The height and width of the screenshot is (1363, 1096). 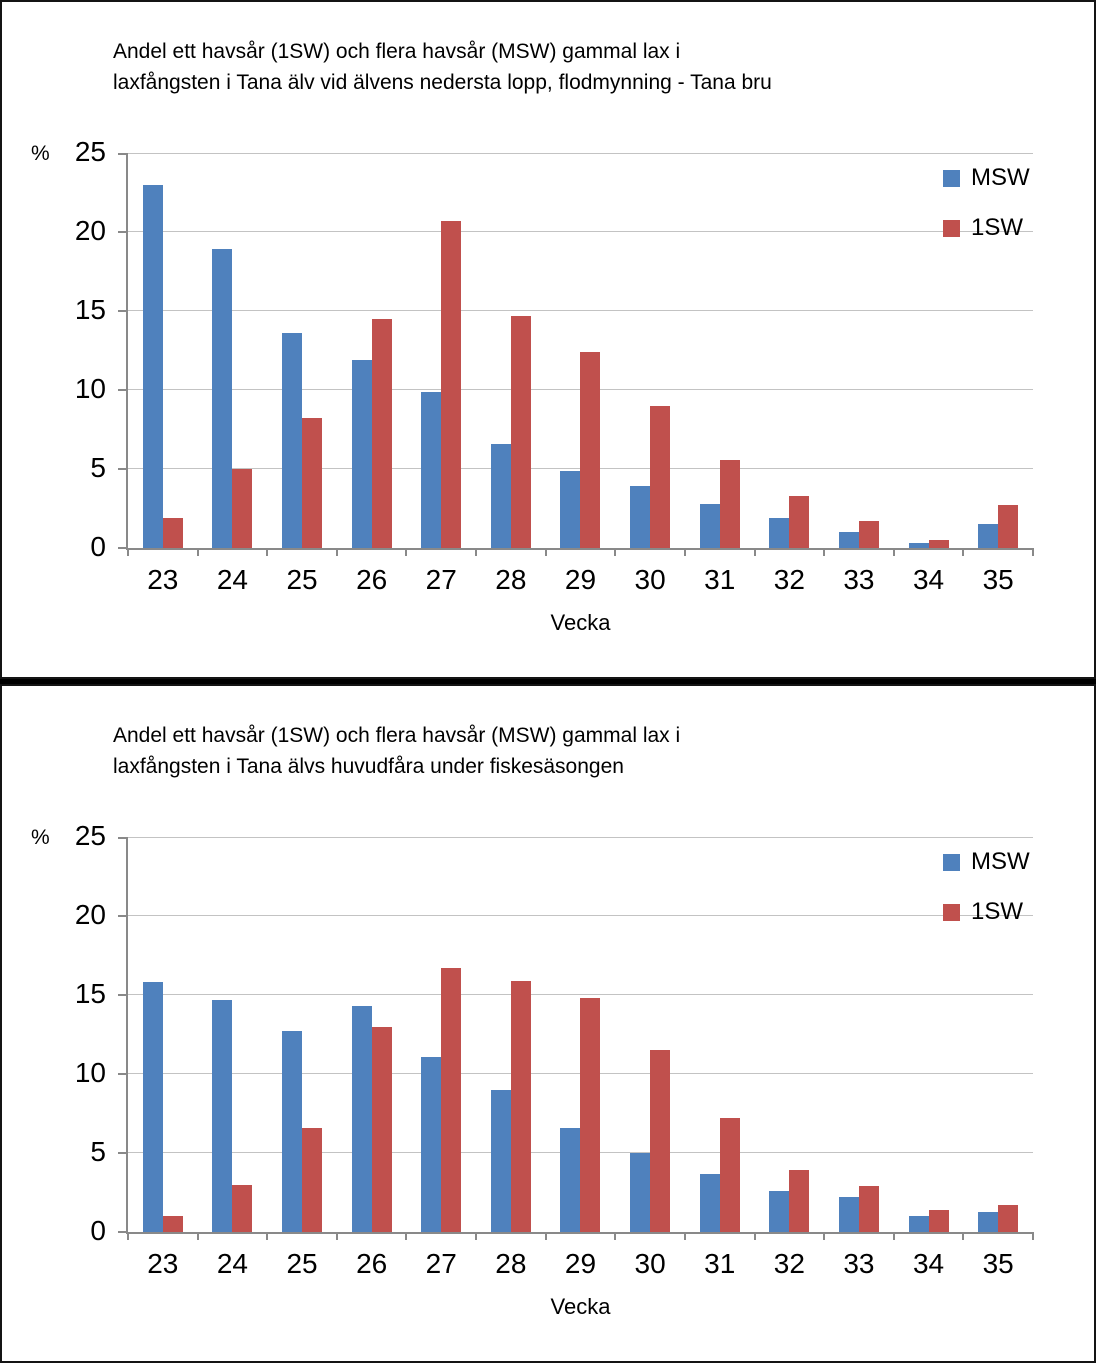 What do you see at coordinates (232, 1263) in the screenshot?
I see `x-axis-tick-label: 24` at bounding box center [232, 1263].